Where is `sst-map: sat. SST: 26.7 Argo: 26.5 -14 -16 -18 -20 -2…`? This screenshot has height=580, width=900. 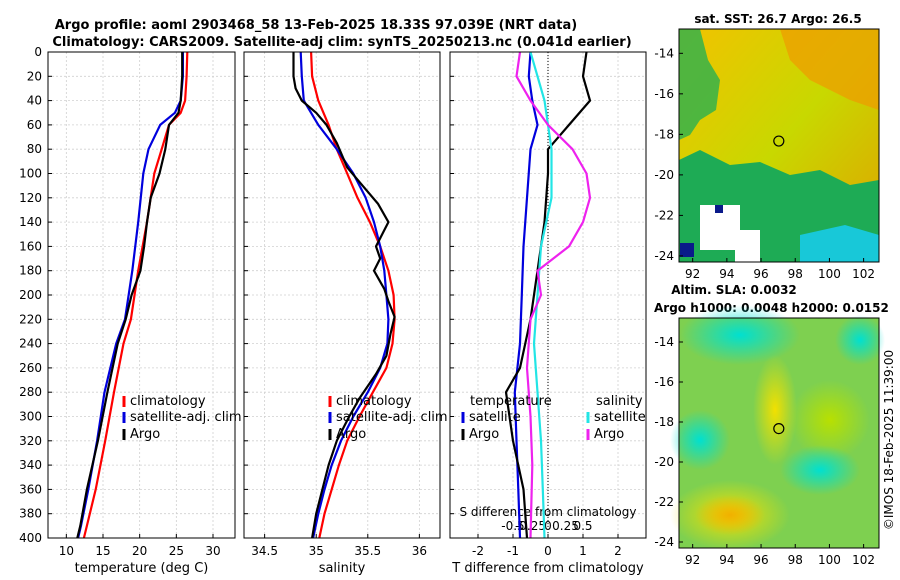 sst-map: sat. SST: 26.7 Argo: 26.5 -14 -16 -18 -20 -2… is located at coordinates (767, 146).